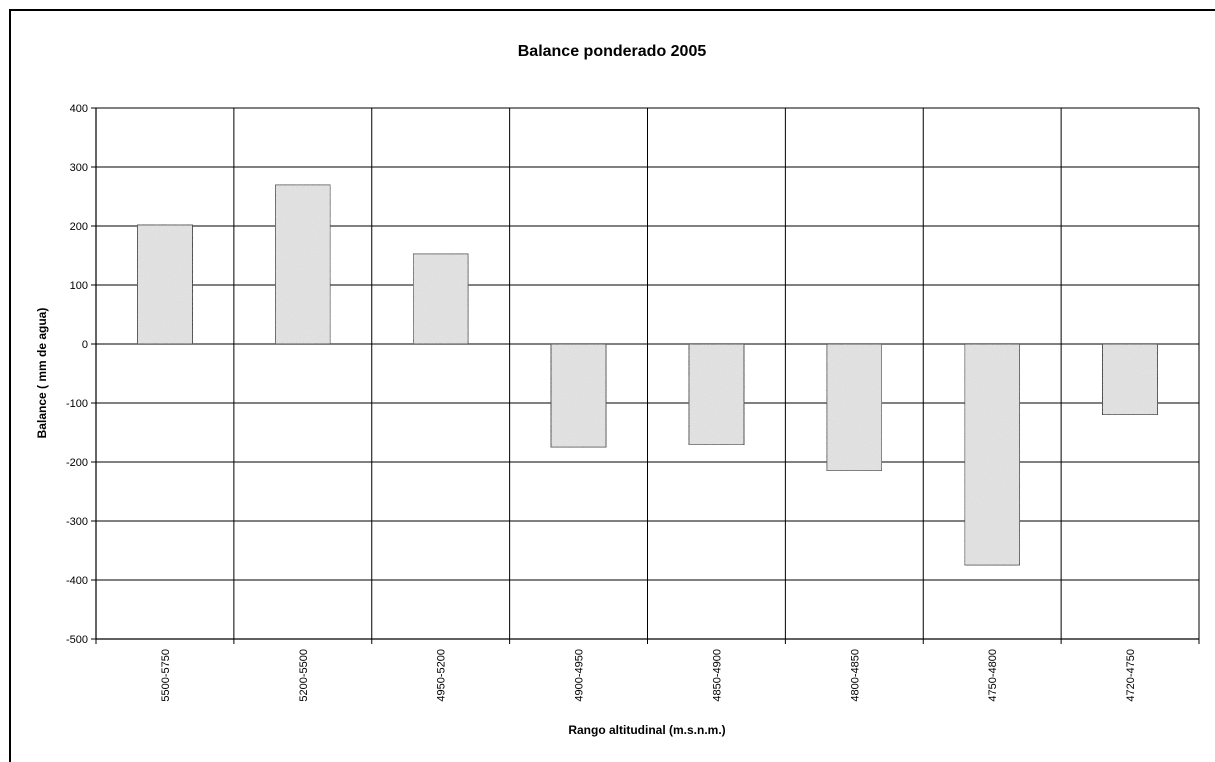 This screenshot has width=1215, height=762. Describe the element at coordinates (442, 675) in the screenshot. I see `x-tick-label: 4950-5200` at that location.